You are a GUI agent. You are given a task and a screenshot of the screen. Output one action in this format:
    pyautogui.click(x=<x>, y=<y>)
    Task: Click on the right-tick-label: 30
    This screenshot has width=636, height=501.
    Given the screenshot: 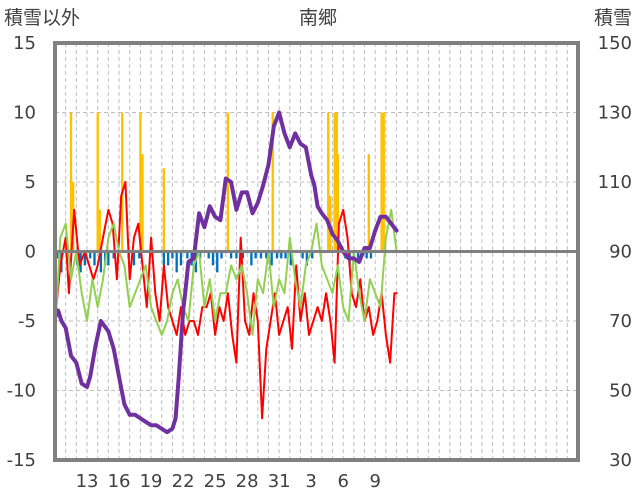 What is the action you would take?
    pyautogui.click(x=620, y=460)
    